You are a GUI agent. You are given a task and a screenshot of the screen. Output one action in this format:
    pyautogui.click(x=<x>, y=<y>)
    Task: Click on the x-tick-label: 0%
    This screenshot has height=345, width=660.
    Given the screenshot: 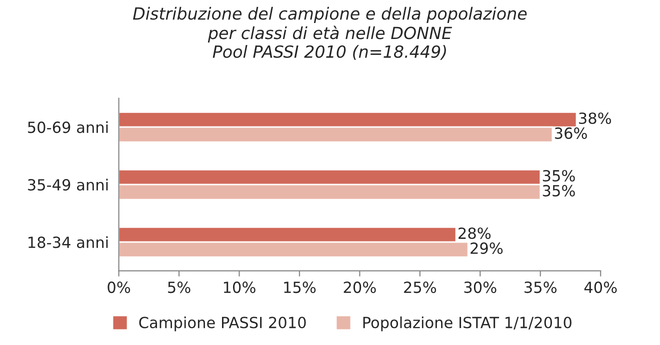 What is the action you would take?
    pyautogui.click(x=119, y=288)
    